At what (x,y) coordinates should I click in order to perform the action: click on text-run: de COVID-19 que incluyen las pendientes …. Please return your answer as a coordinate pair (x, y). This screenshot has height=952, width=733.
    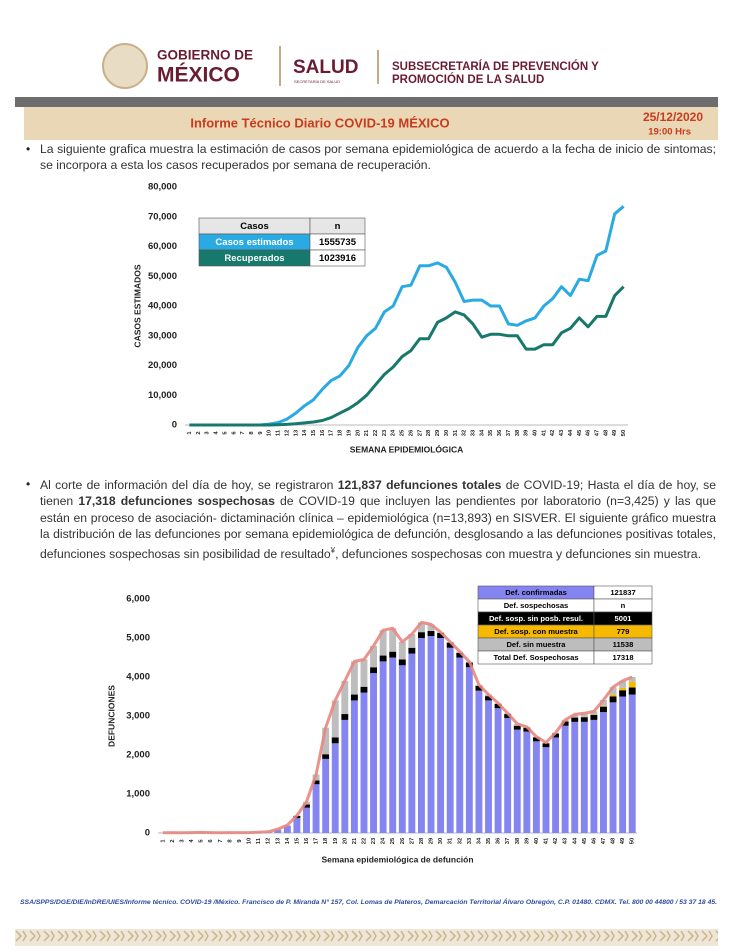
    Looking at the image, I should click on (378, 527).